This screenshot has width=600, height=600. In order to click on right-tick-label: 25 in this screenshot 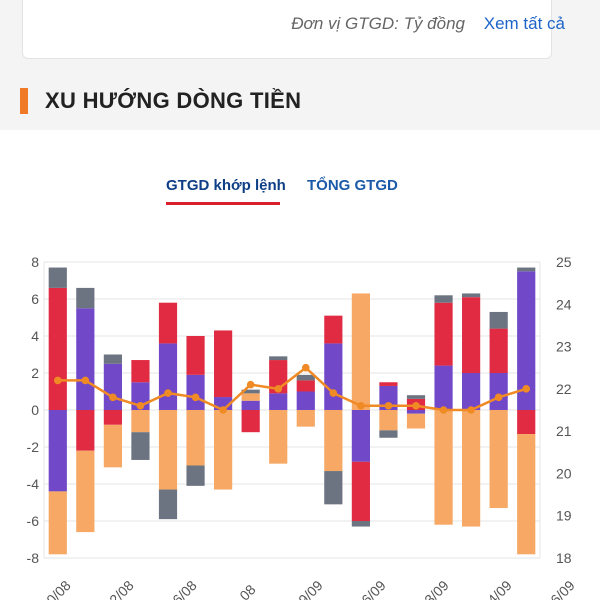, I will do `click(564, 262)`.